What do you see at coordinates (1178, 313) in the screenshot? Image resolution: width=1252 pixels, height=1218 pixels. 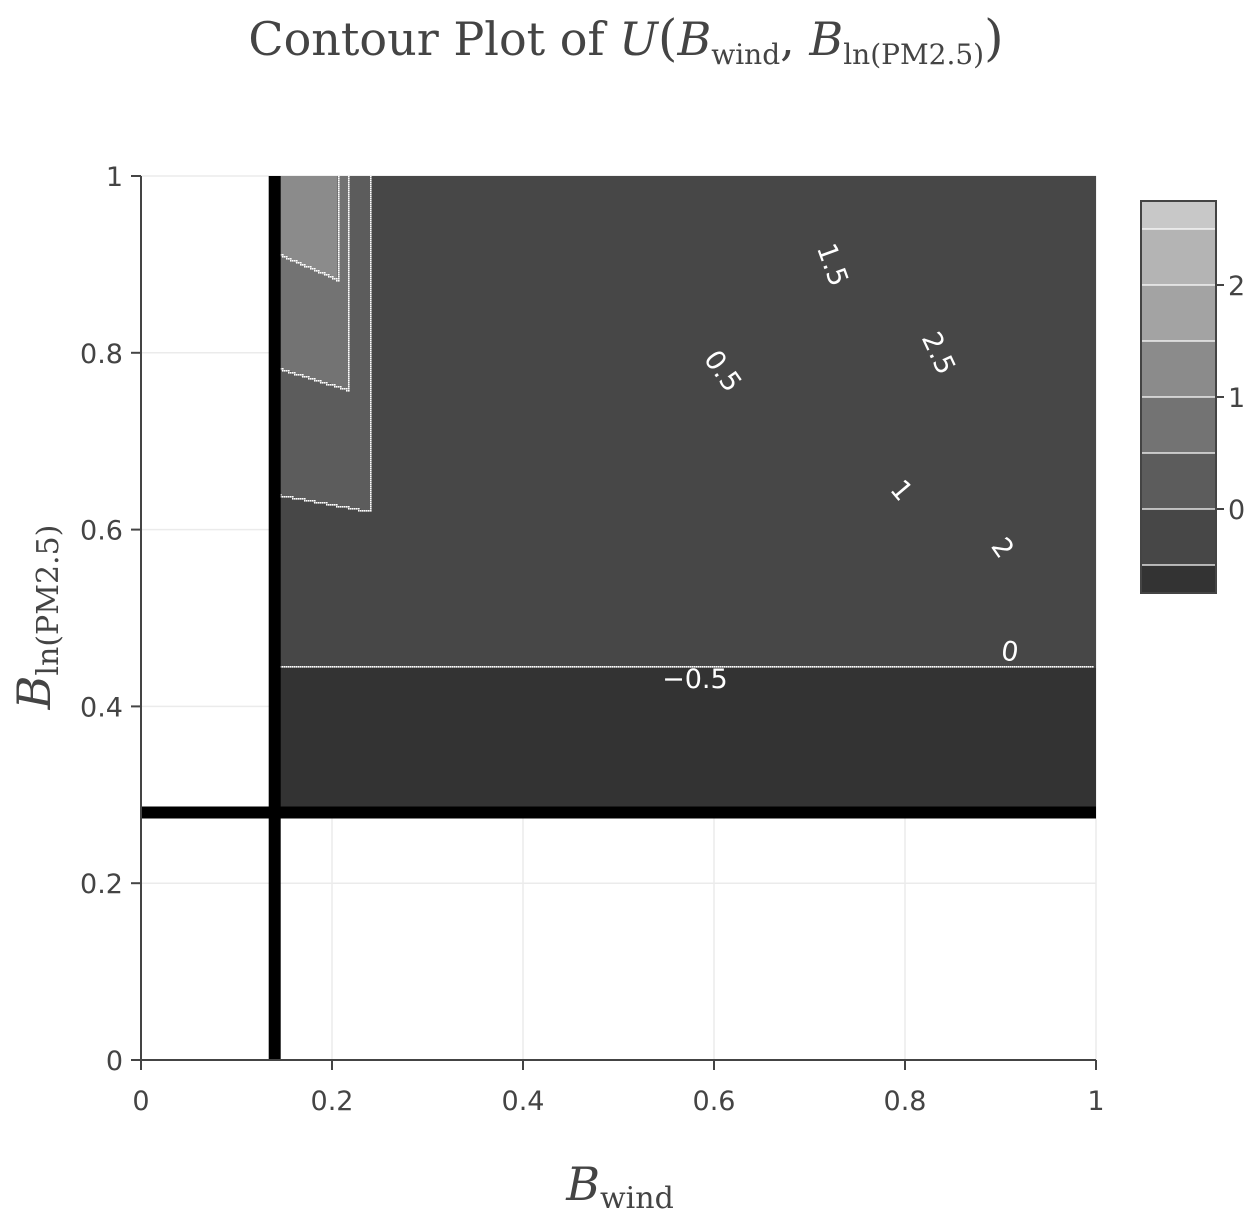 I see `colorbar-segment` at bounding box center [1178, 313].